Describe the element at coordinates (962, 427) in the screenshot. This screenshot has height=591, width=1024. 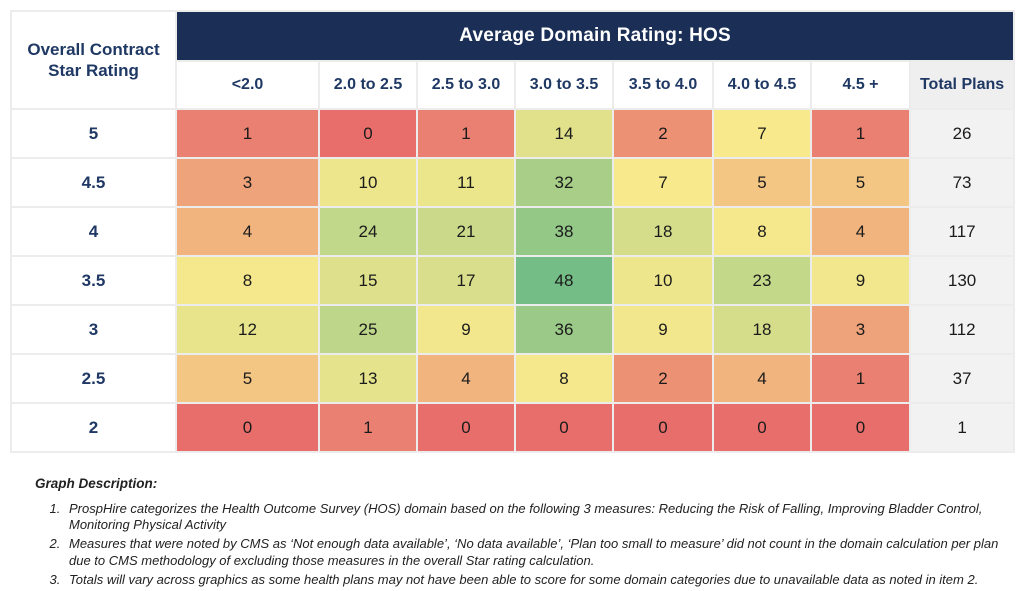
I see `total-plans-cell: 1` at that location.